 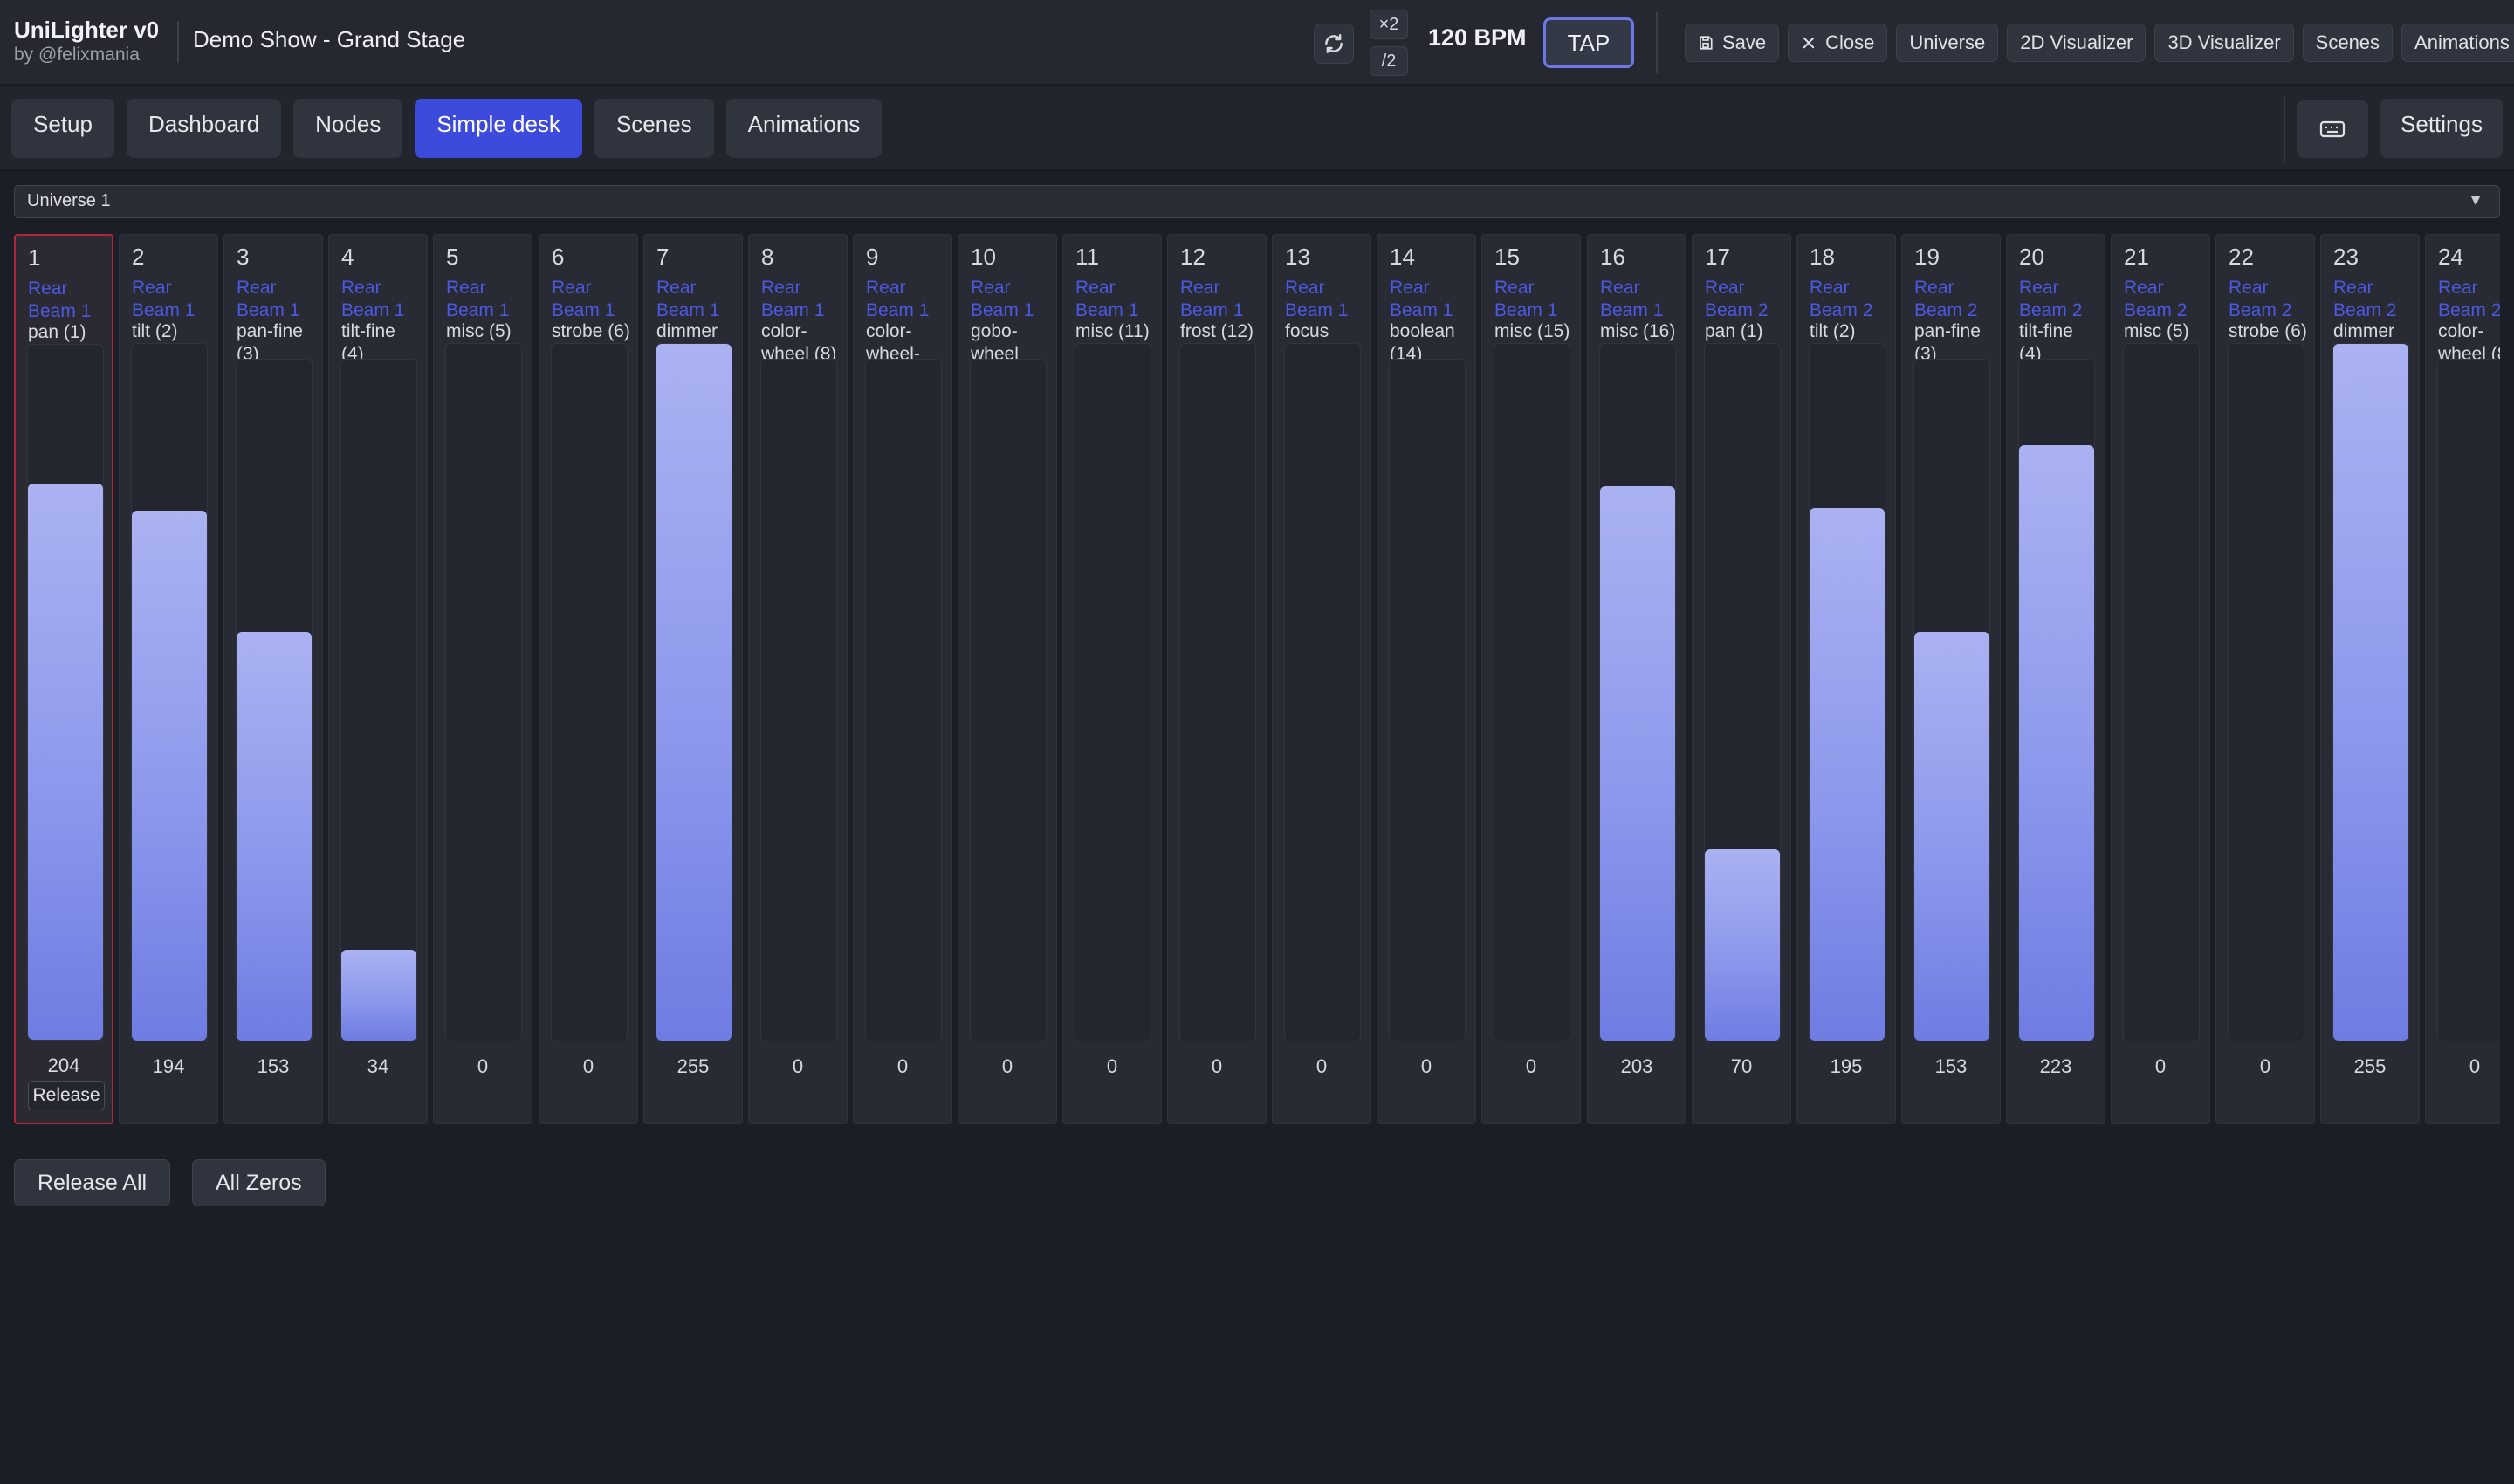 I want to click on scenes-button: Scenes, so click(x=2348, y=43).